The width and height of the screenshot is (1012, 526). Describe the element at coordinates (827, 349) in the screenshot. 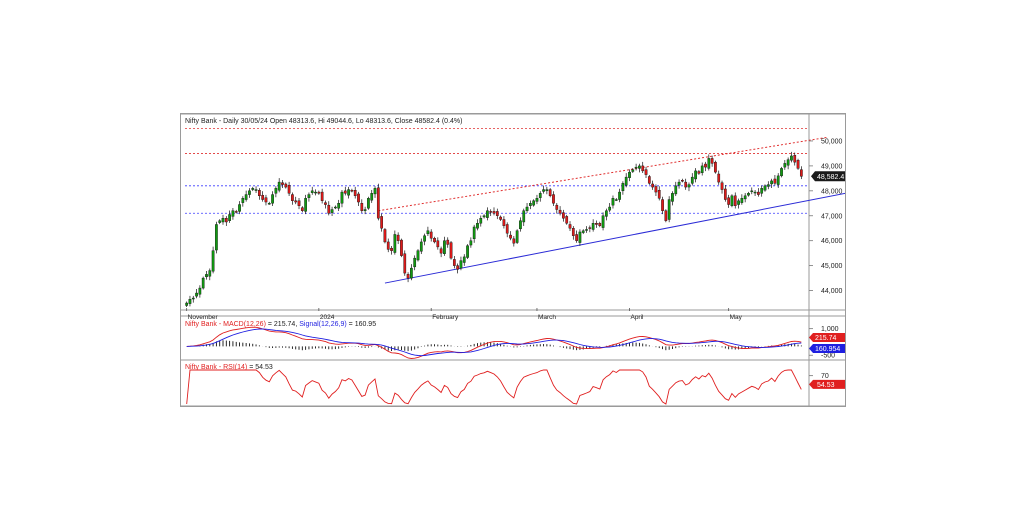

I see `macd-value-tag-label: 160.954` at that location.